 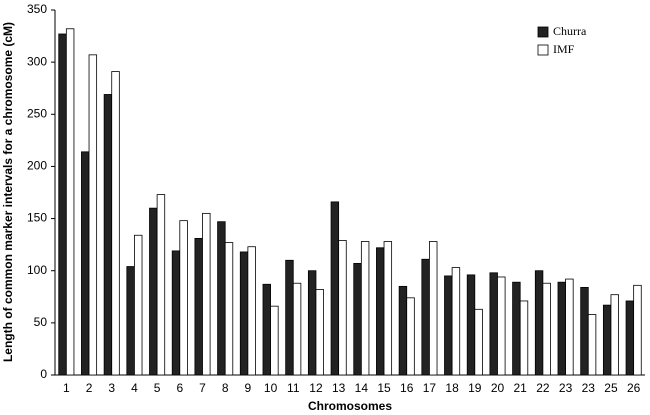 What do you see at coordinates (134, 388) in the screenshot?
I see `x-tick-label: 4` at bounding box center [134, 388].